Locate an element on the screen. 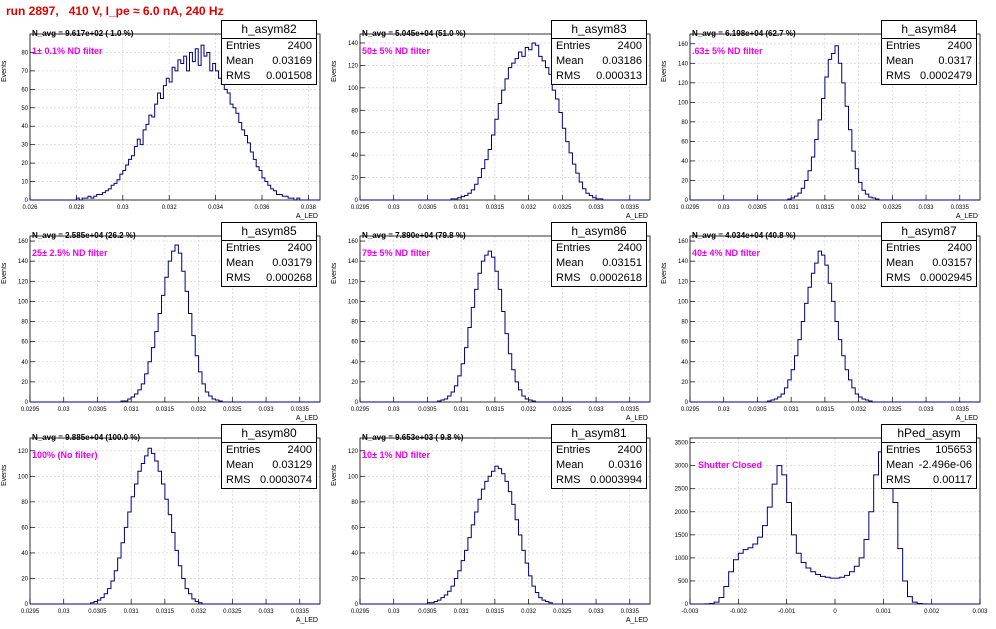 The height and width of the screenshot is (629, 996). stats-value: 0.000268 is located at coordinates (289, 278).